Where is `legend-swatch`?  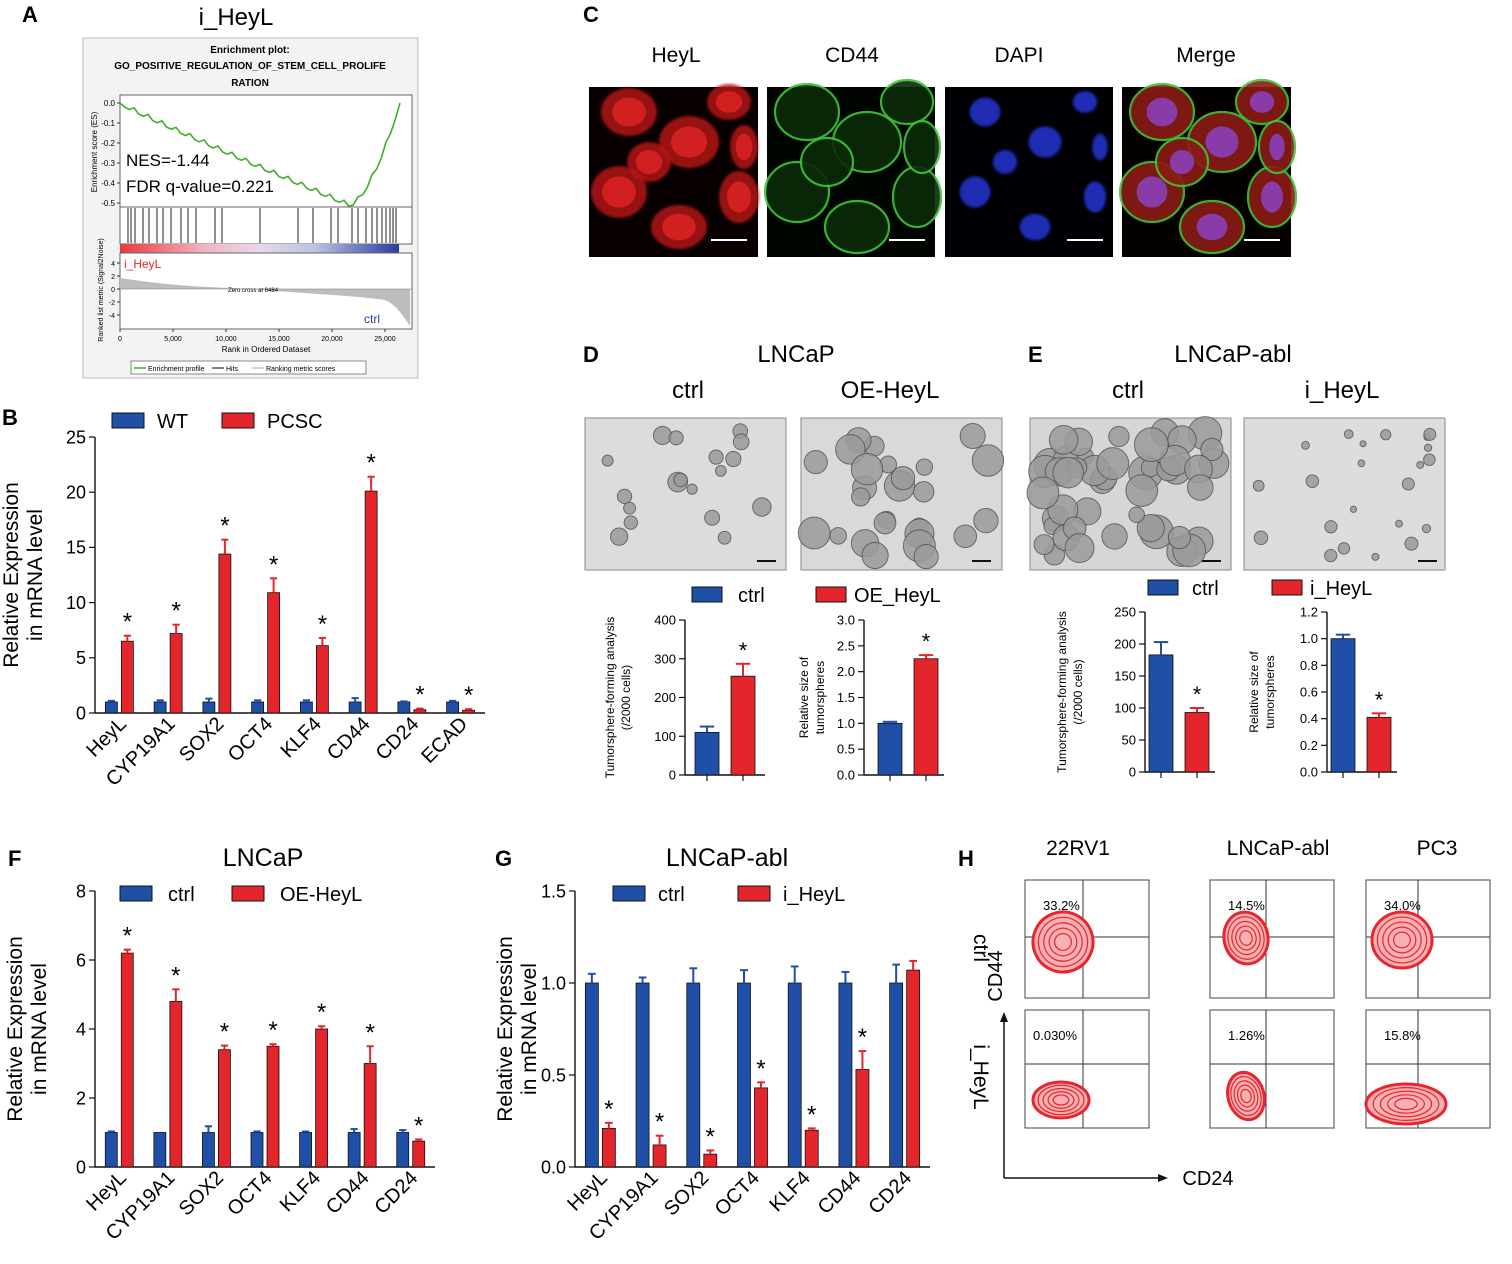 legend-swatch is located at coordinates (248, 893).